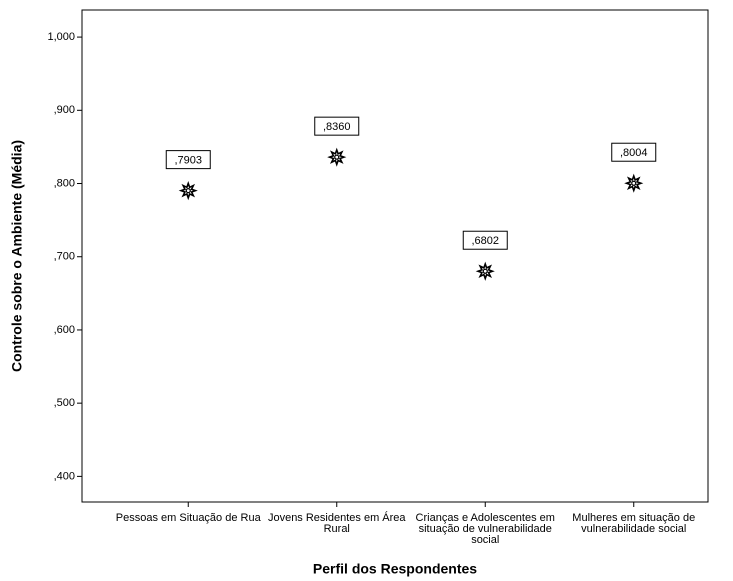 The width and height of the screenshot is (733, 581). Describe the element at coordinates (336, 523) in the screenshot. I see `x-tick-label: Jovens Residentes em Área Rural` at that location.